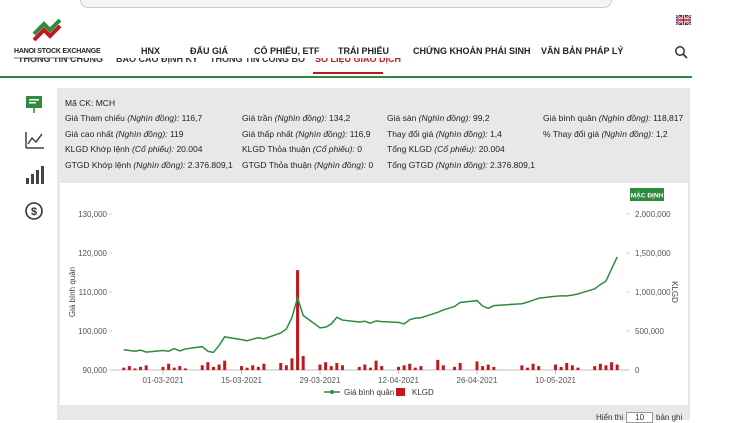 The width and height of the screenshot is (748, 423). What do you see at coordinates (582, 51) in the screenshot?
I see `nav-item: VĂN BẢN PHÁP LÝ` at bounding box center [582, 51].